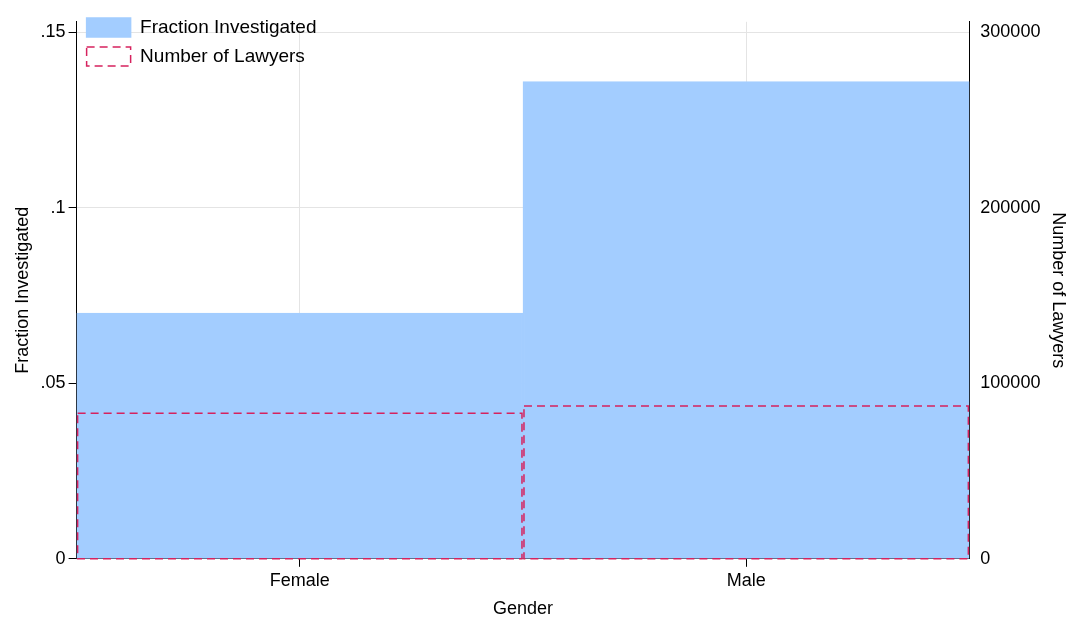  Describe the element at coordinates (299, 579) in the screenshot. I see `x-tick-label: Female` at that location.